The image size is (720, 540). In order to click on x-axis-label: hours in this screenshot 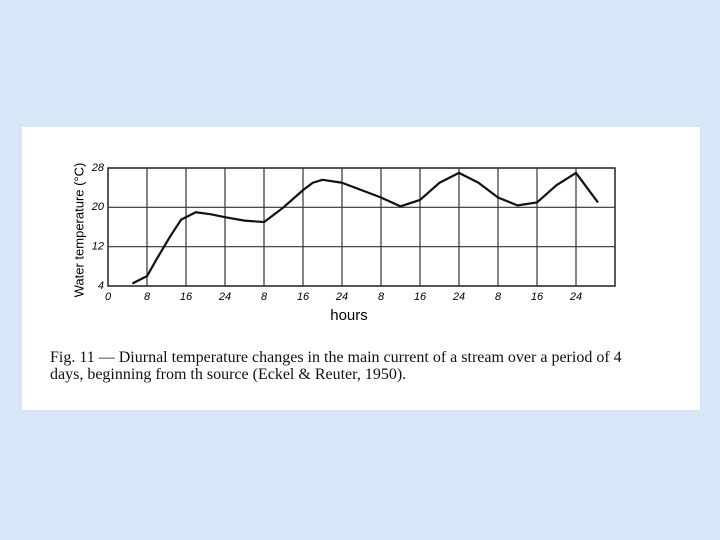, I will do `click(349, 315)`.